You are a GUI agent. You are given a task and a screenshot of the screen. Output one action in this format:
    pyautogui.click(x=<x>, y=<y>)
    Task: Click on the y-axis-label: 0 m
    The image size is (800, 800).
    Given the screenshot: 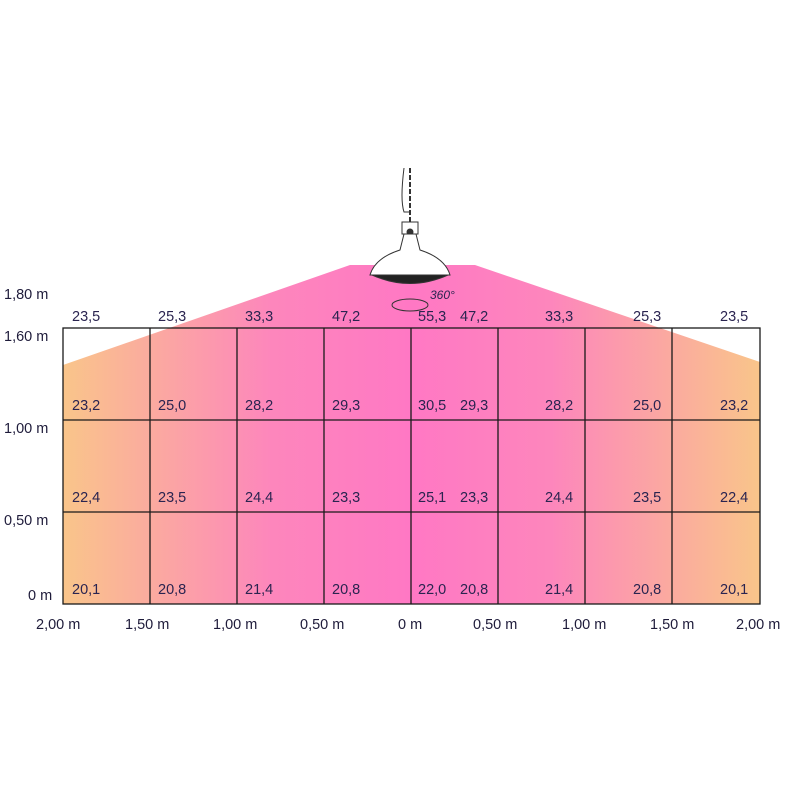 What is the action you would take?
    pyautogui.click(x=40, y=596)
    